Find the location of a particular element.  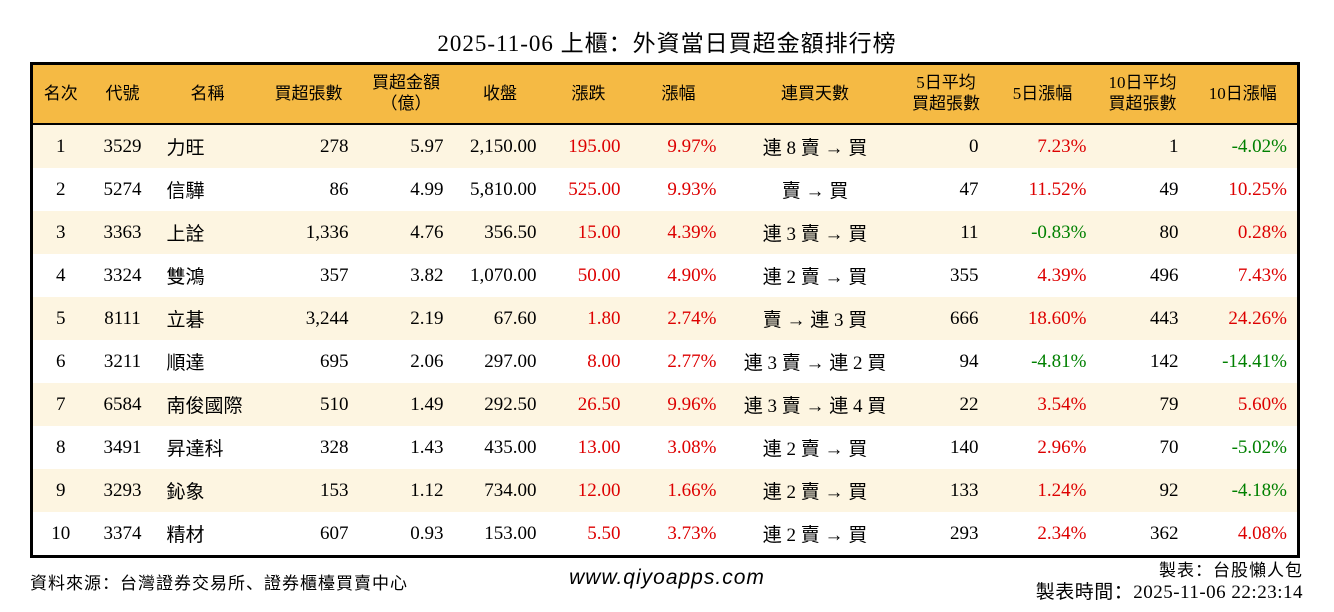

cell-rank: 4 is located at coordinates (61, 275).